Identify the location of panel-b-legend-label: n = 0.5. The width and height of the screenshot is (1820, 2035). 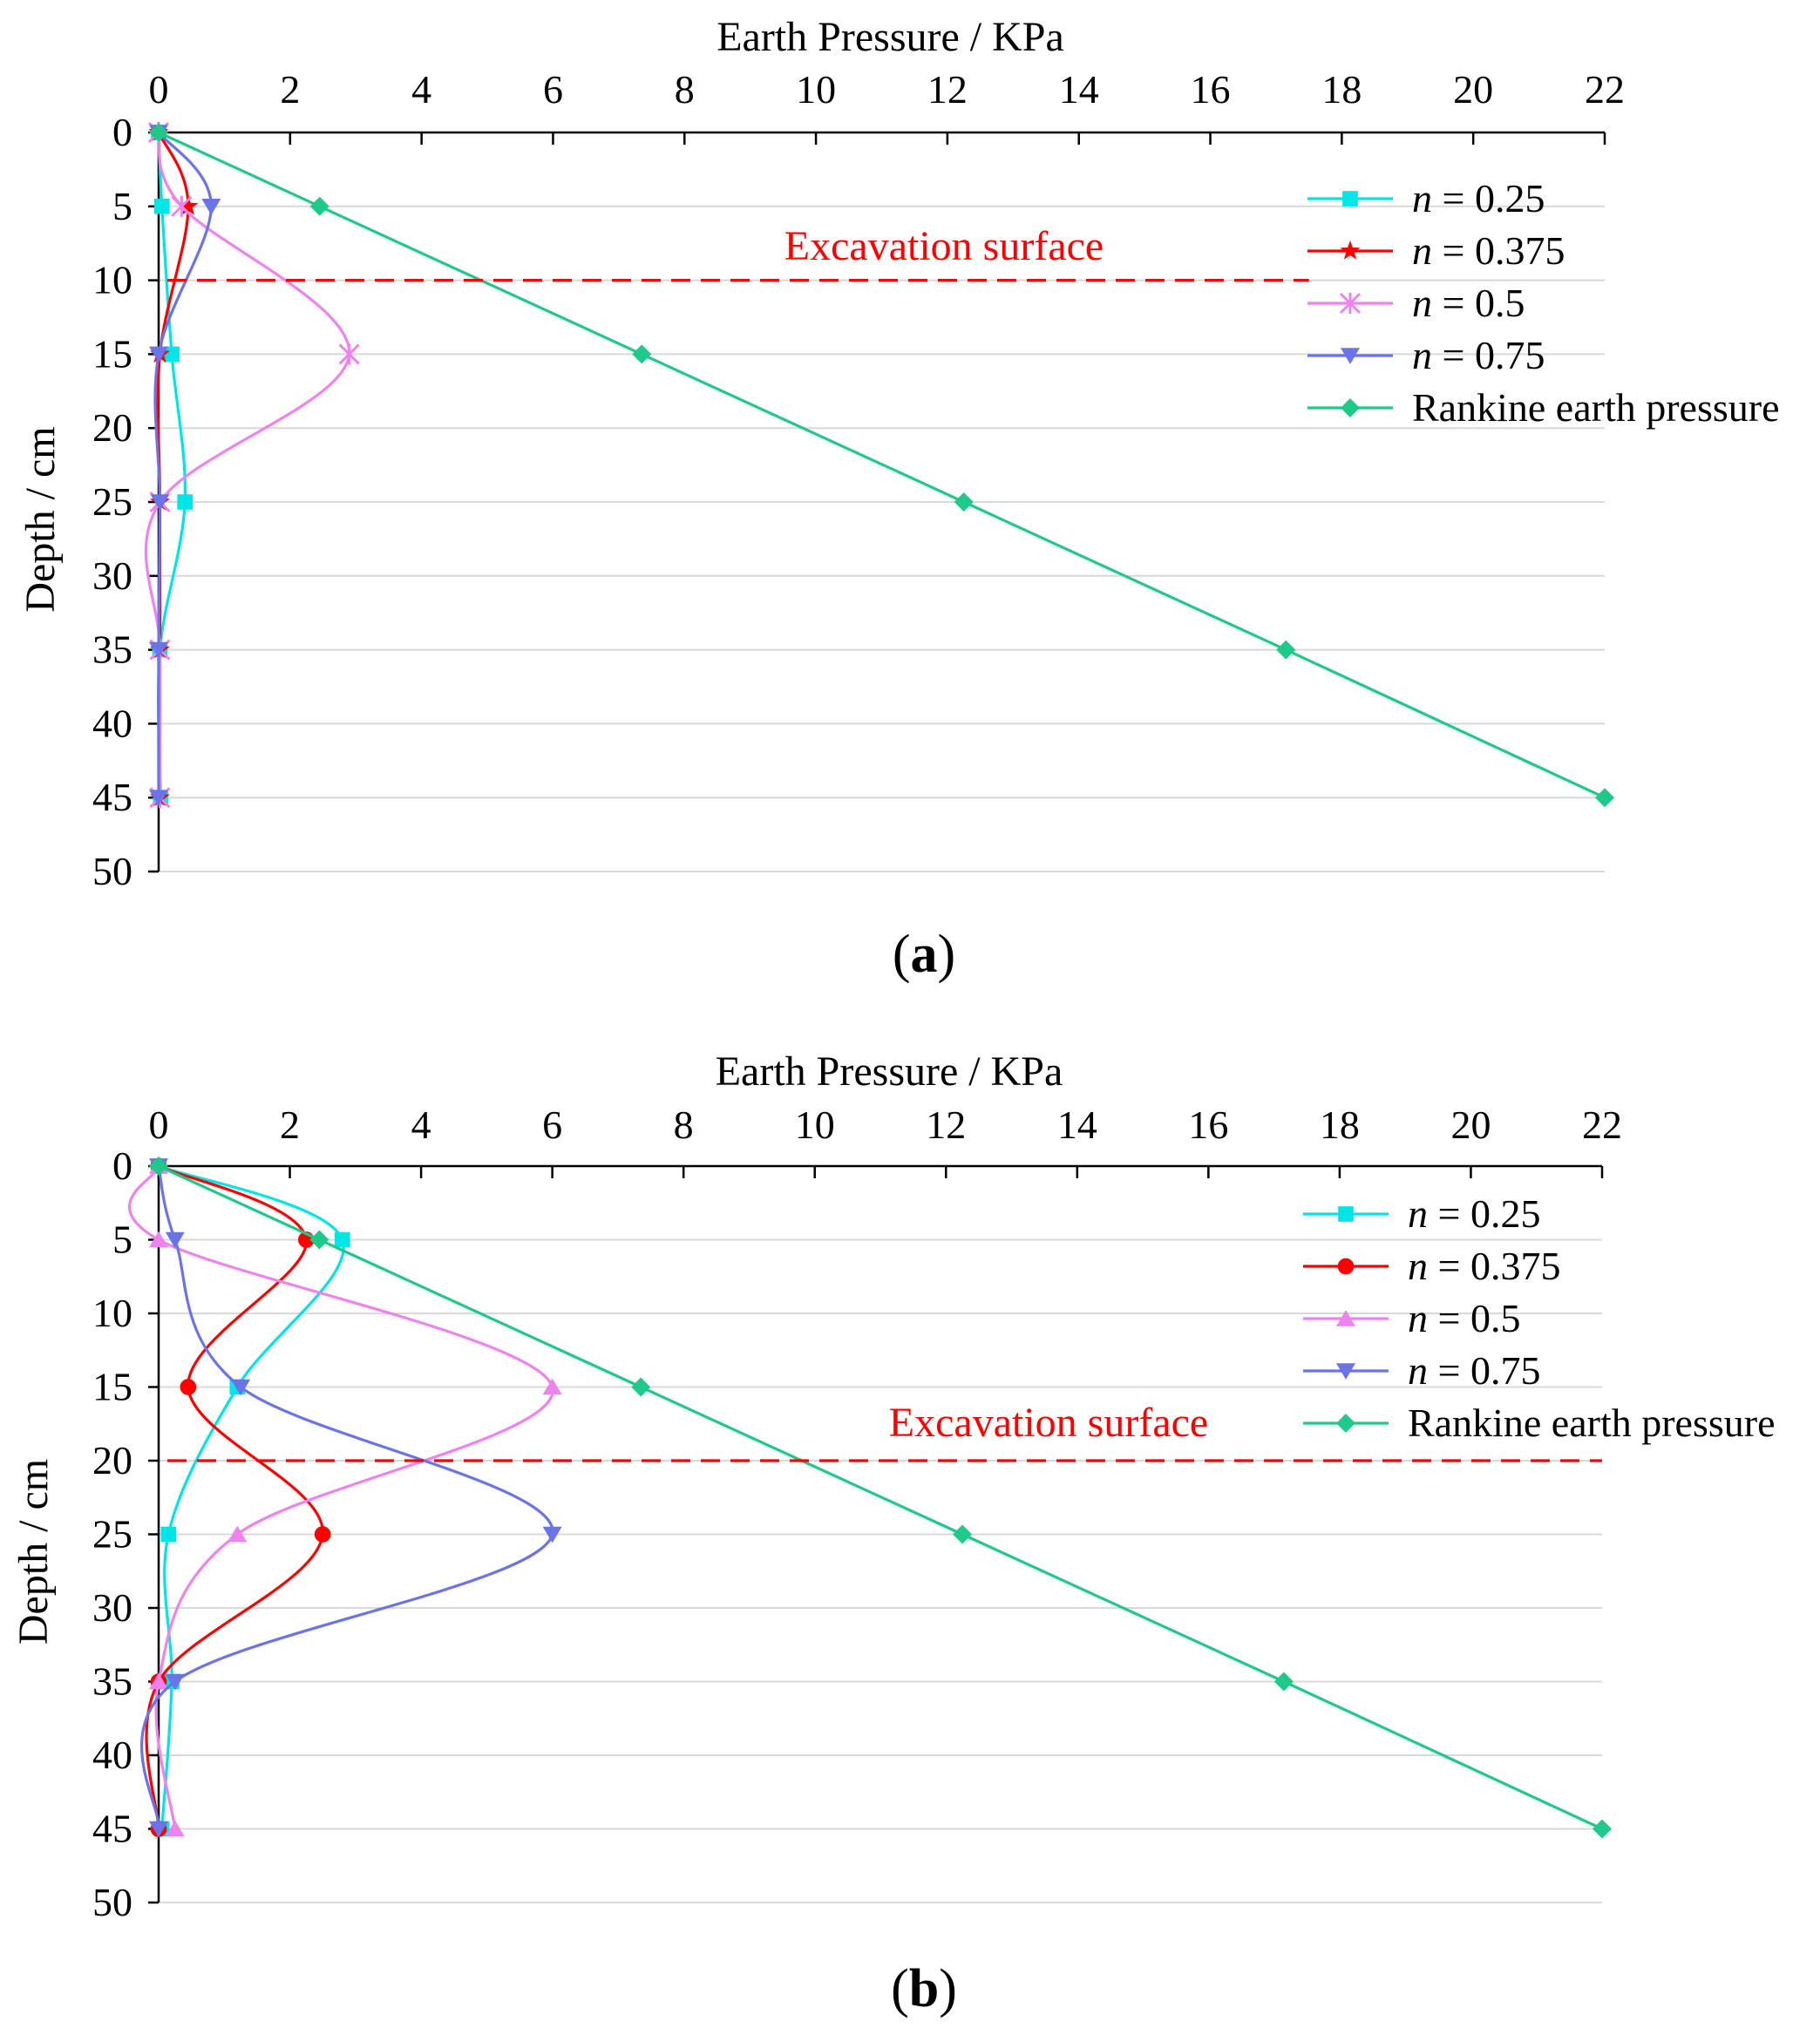
(1464, 1318).